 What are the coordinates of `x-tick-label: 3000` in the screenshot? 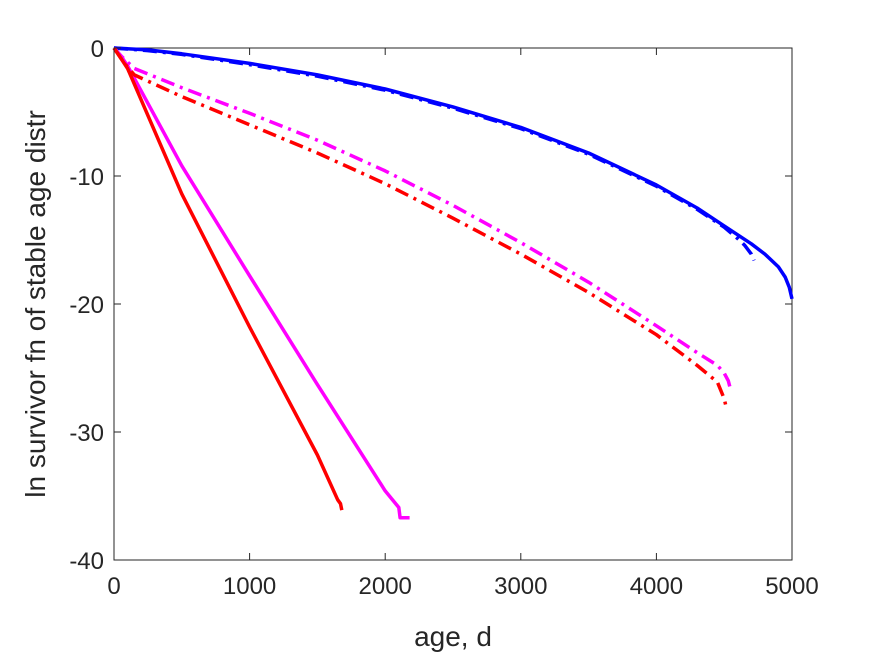 It's located at (520, 586).